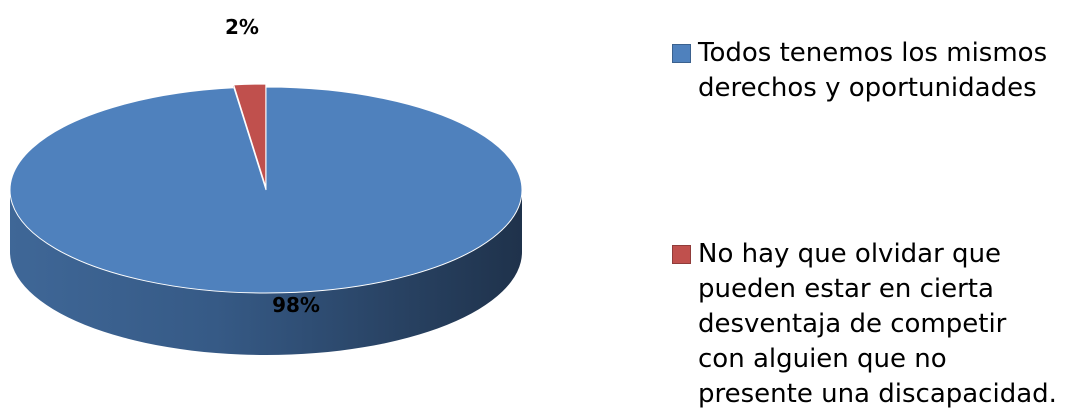  What do you see at coordinates (296, 305) in the screenshot?
I see `data-label-98: 98%` at bounding box center [296, 305].